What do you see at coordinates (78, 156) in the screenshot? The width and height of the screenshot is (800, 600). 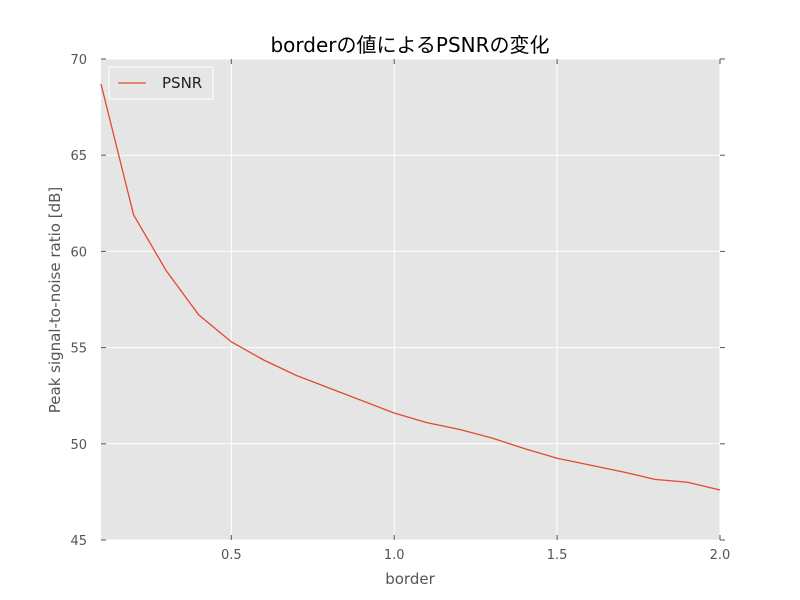 I see `y-tick-label: 65` at bounding box center [78, 156].